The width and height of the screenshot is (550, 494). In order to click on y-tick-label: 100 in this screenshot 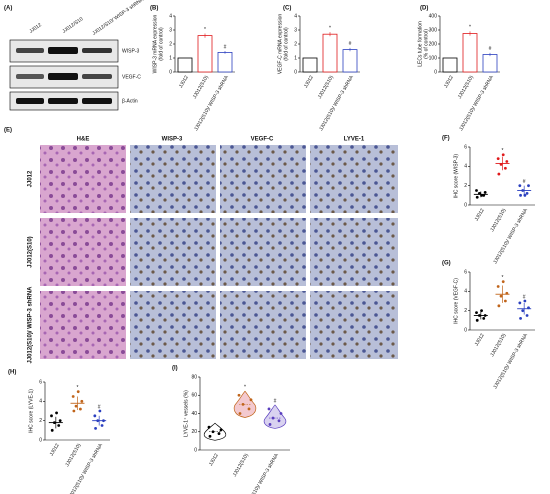, I will do `click(433, 58)`.